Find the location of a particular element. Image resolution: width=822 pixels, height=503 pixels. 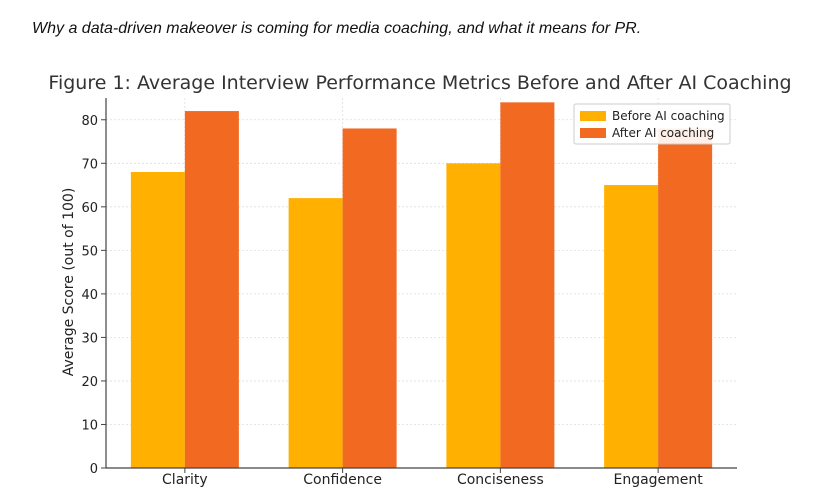

y-axis-ticks: 0 10 20 30 40 50 60 70 80 is located at coordinates (93, 295).